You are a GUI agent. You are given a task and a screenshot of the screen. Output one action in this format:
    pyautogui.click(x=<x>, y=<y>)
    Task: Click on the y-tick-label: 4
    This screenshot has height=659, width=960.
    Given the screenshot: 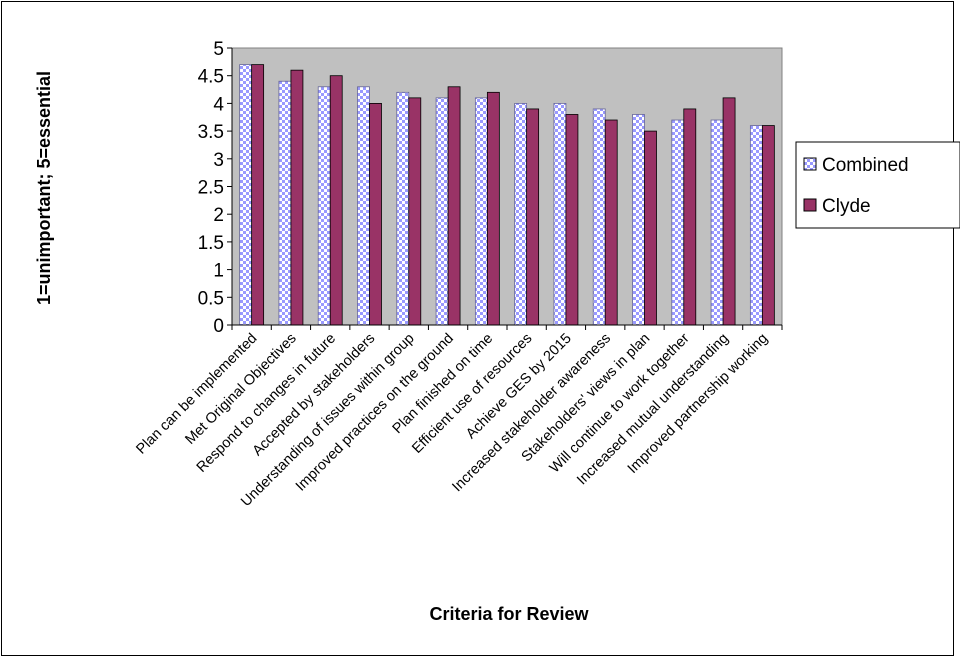 What is the action you would take?
    pyautogui.click(x=218, y=104)
    